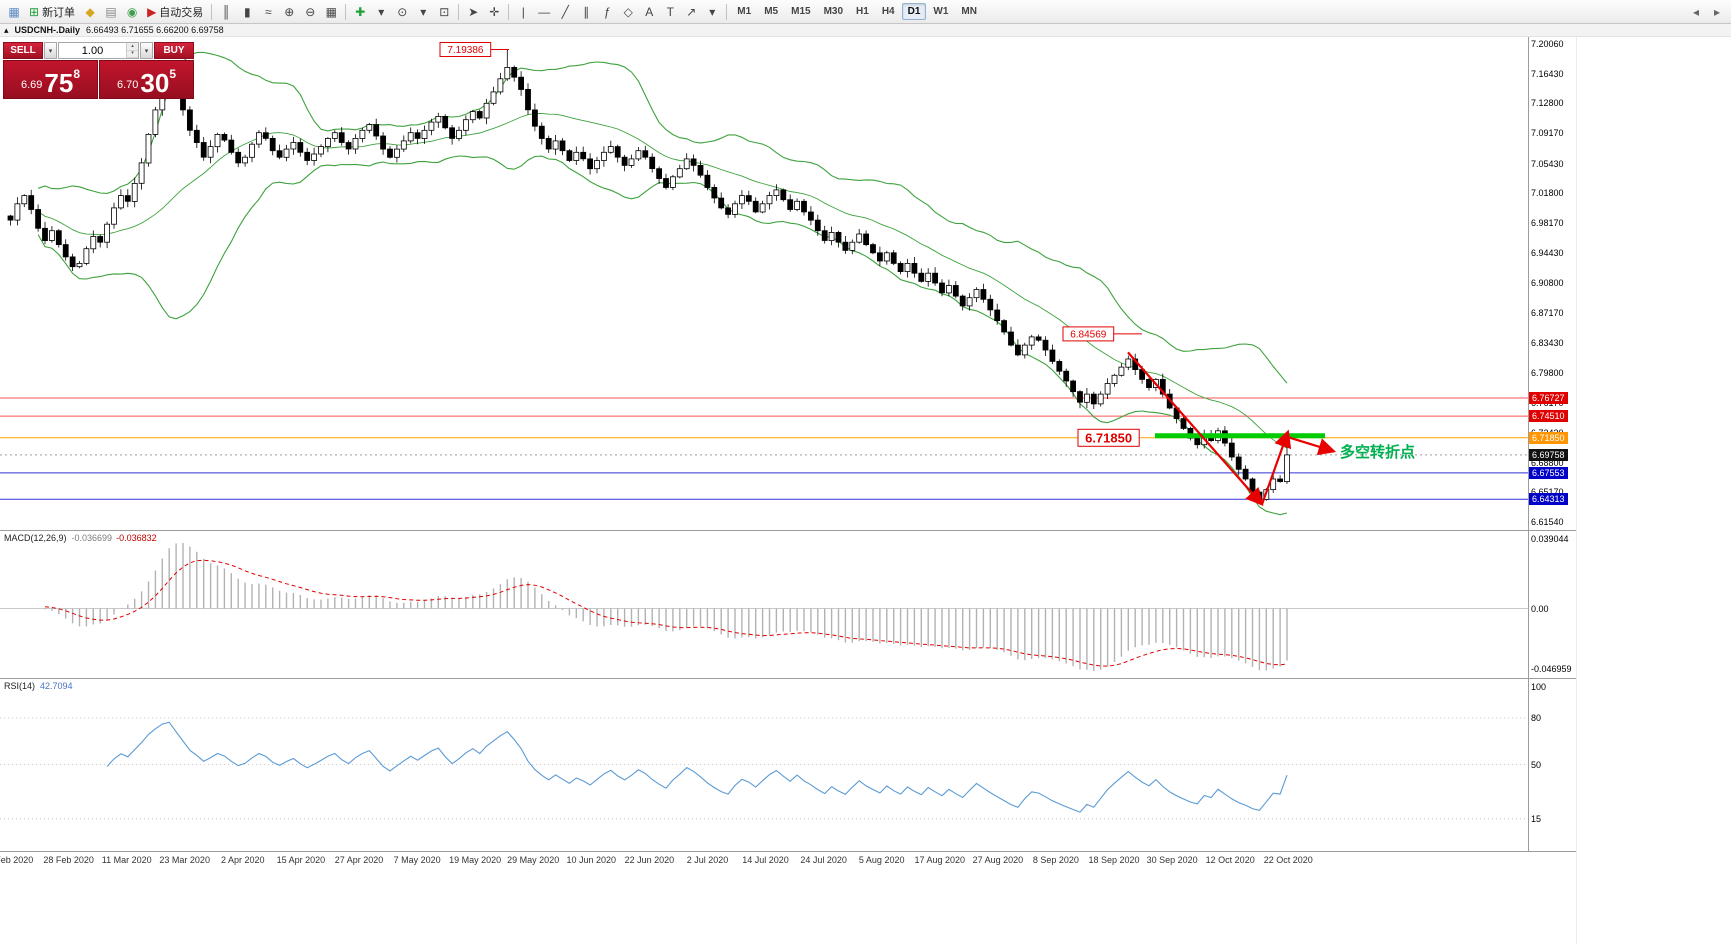 This screenshot has height=944, width=1731. I want to click on toolbar-scroll-right-icon: ▸, so click(1717, 12).